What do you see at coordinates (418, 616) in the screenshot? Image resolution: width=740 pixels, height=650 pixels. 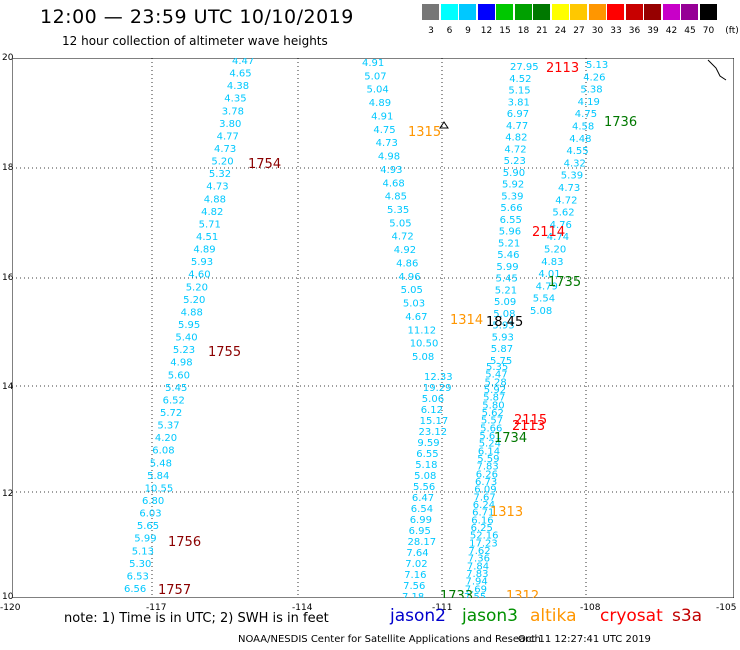 I see `legend-jason2: jason2` at bounding box center [418, 616].